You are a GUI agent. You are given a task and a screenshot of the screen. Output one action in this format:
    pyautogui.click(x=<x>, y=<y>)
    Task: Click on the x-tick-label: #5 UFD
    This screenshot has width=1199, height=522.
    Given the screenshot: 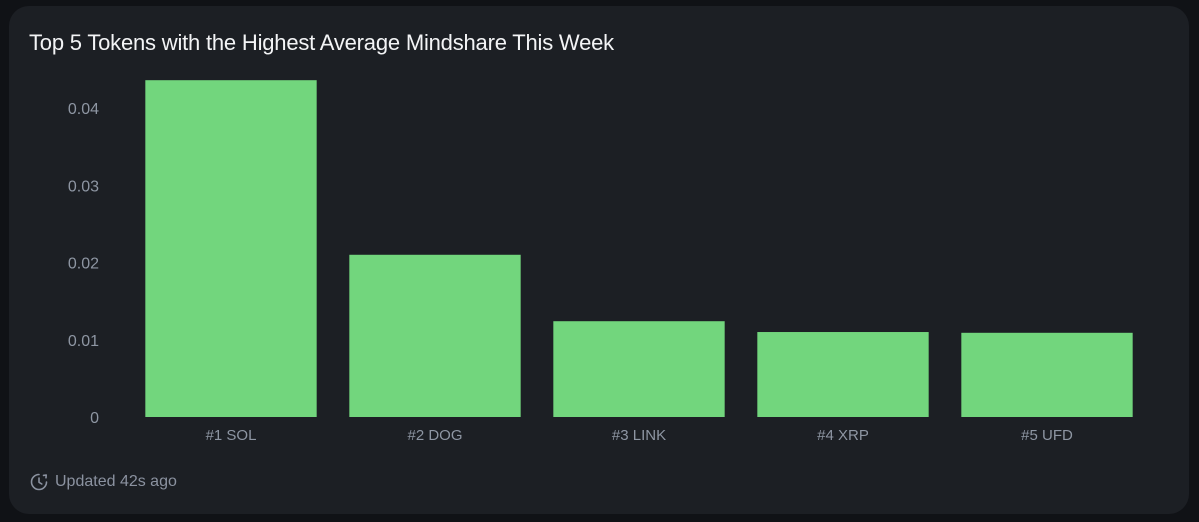 What is the action you would take?
    pyautogui.click(x=1047, y=435)
    